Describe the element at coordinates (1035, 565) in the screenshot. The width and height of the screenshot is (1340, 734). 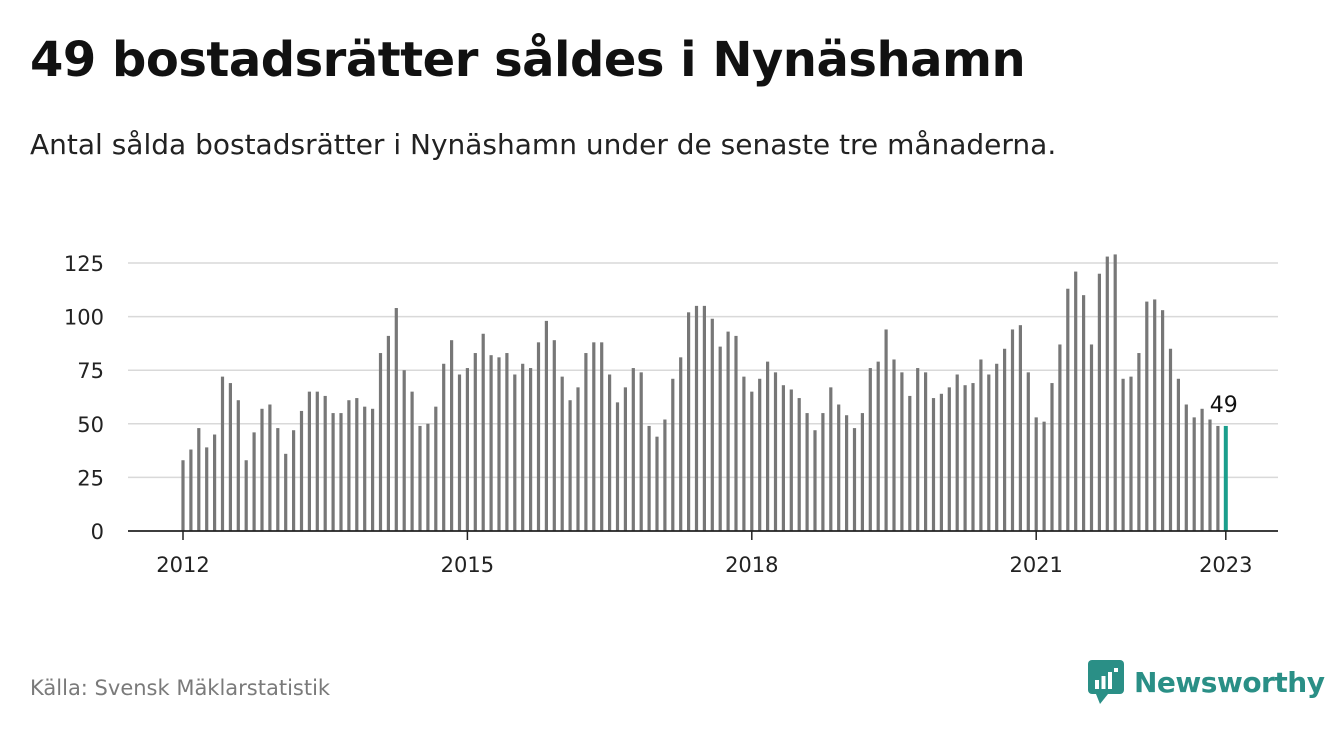
I see `x-tick-label: 2021` at that location.